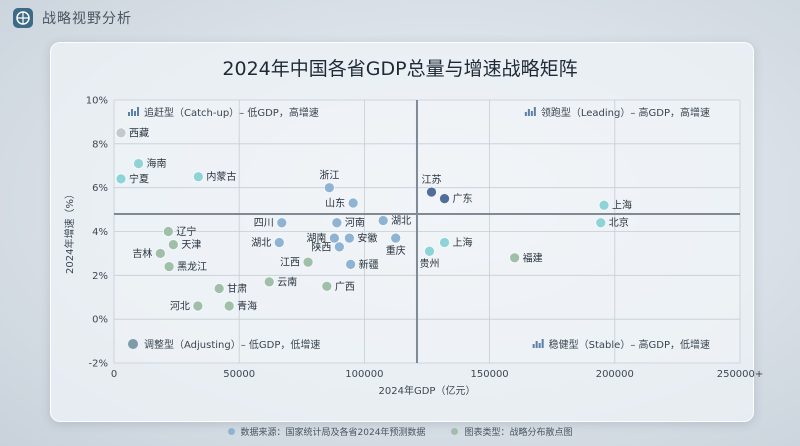 The height and width of the screenshot is (446, 800). What do you see at coordinates (237, 288) in the screenshot?
I see `data-point-label: 甘肃` at bounding box center [237, 288].